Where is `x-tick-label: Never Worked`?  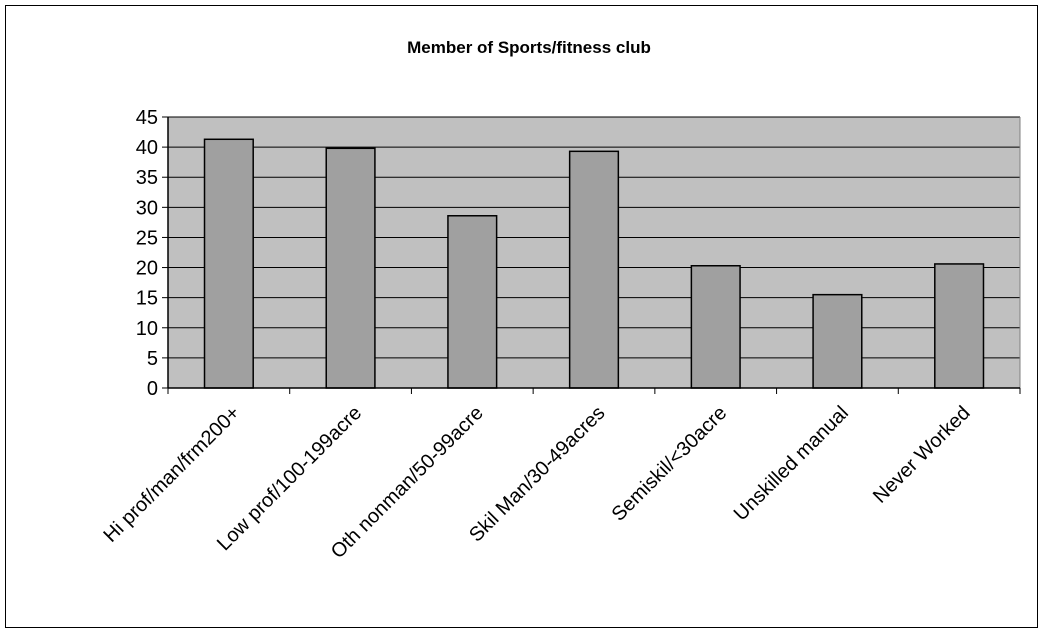 x-tick-label: Never Worked is located at coordinates (922, 455).